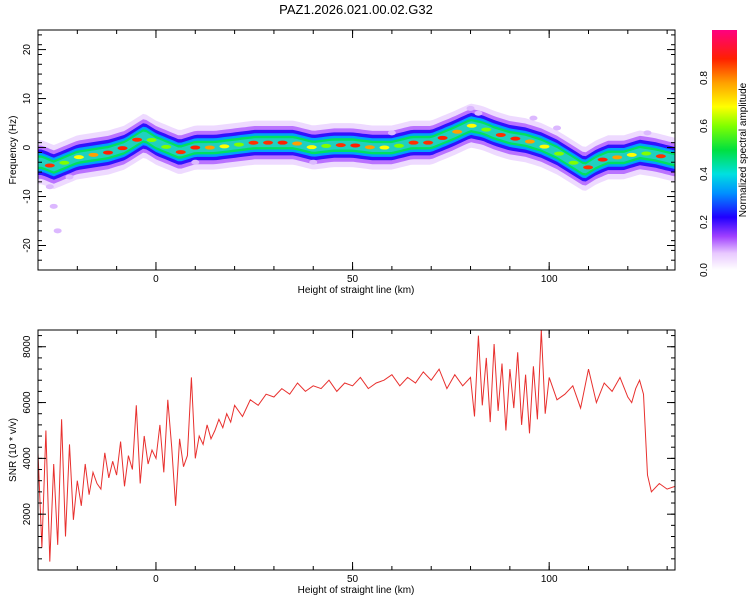  What do you see at coordinates (704, 270) in the screenshot?
I see `colorbar-tick-label: 0.0` at bounding box center [704, 270].